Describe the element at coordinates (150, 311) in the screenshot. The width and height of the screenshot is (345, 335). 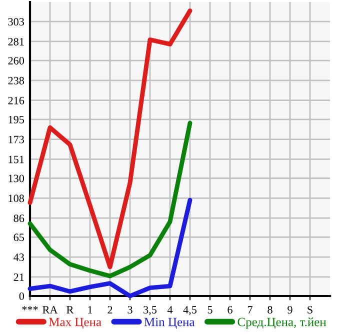
I see `x-tick-label: 3,5` at that location.